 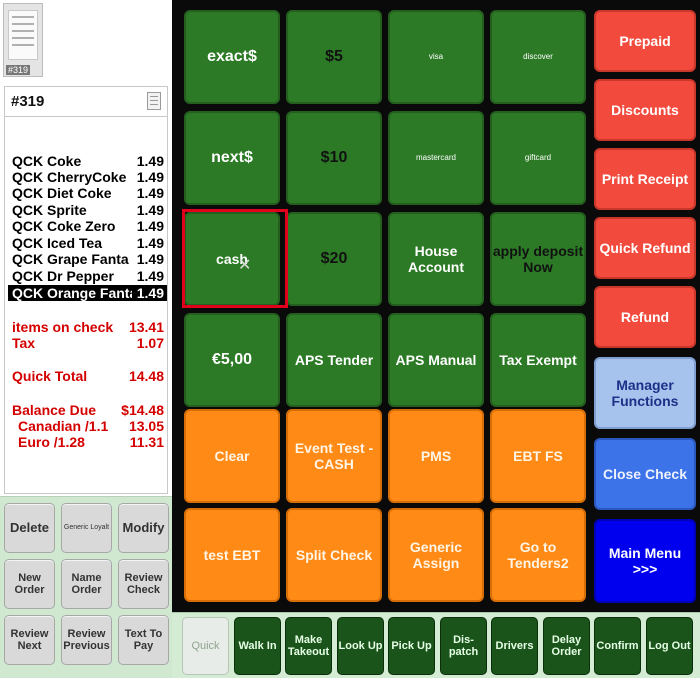 What do you see at coordinates (143, 584) in the screenshot?
I see `review-check-button: Review Check` at bounding box center [143, 584].